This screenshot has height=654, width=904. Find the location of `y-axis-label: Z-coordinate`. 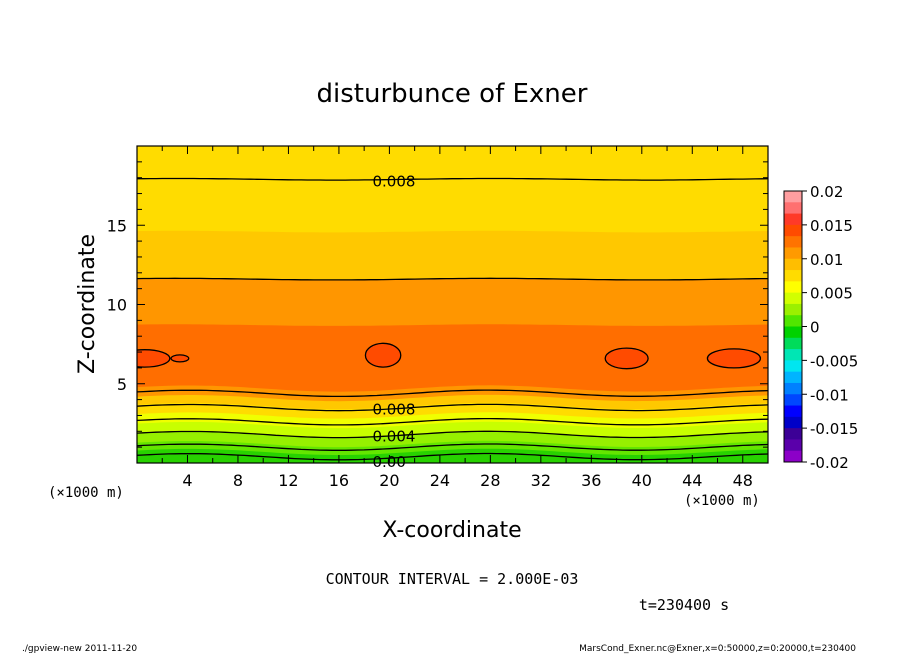

y-axis-label: Z-coordinate is located at coordinates (87, 304).